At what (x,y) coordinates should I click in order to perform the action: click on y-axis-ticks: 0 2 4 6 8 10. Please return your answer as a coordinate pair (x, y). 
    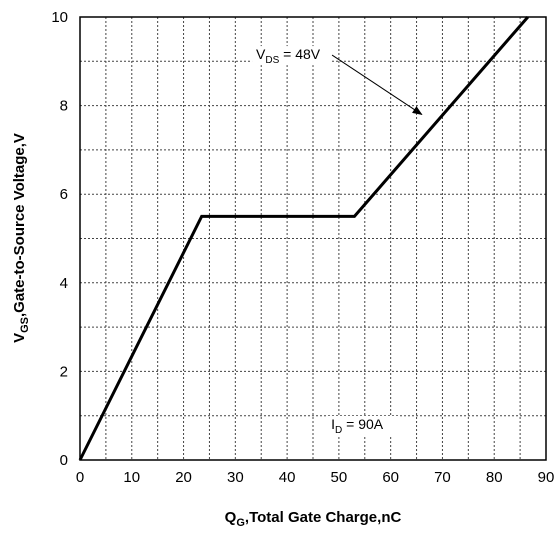
    Looking at the image, I should click on (59, 239).